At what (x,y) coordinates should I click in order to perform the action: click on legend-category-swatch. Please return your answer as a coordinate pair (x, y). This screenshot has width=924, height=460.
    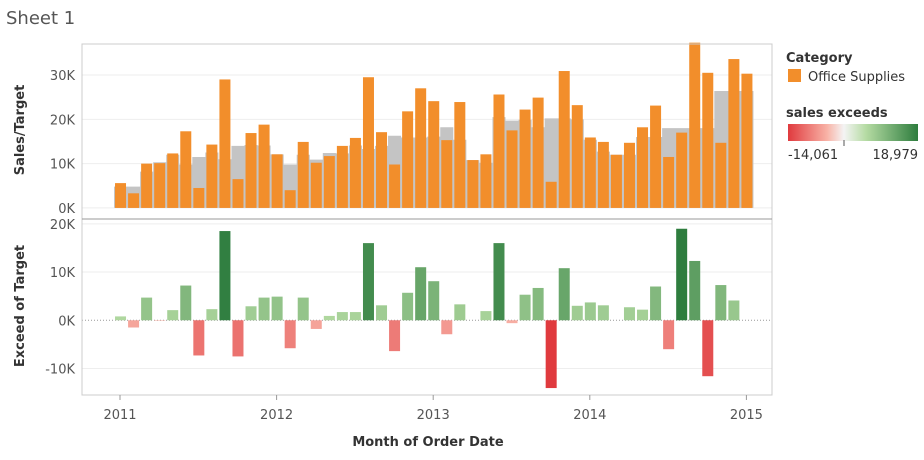
    Looking at the image, I should click on (794, 75).